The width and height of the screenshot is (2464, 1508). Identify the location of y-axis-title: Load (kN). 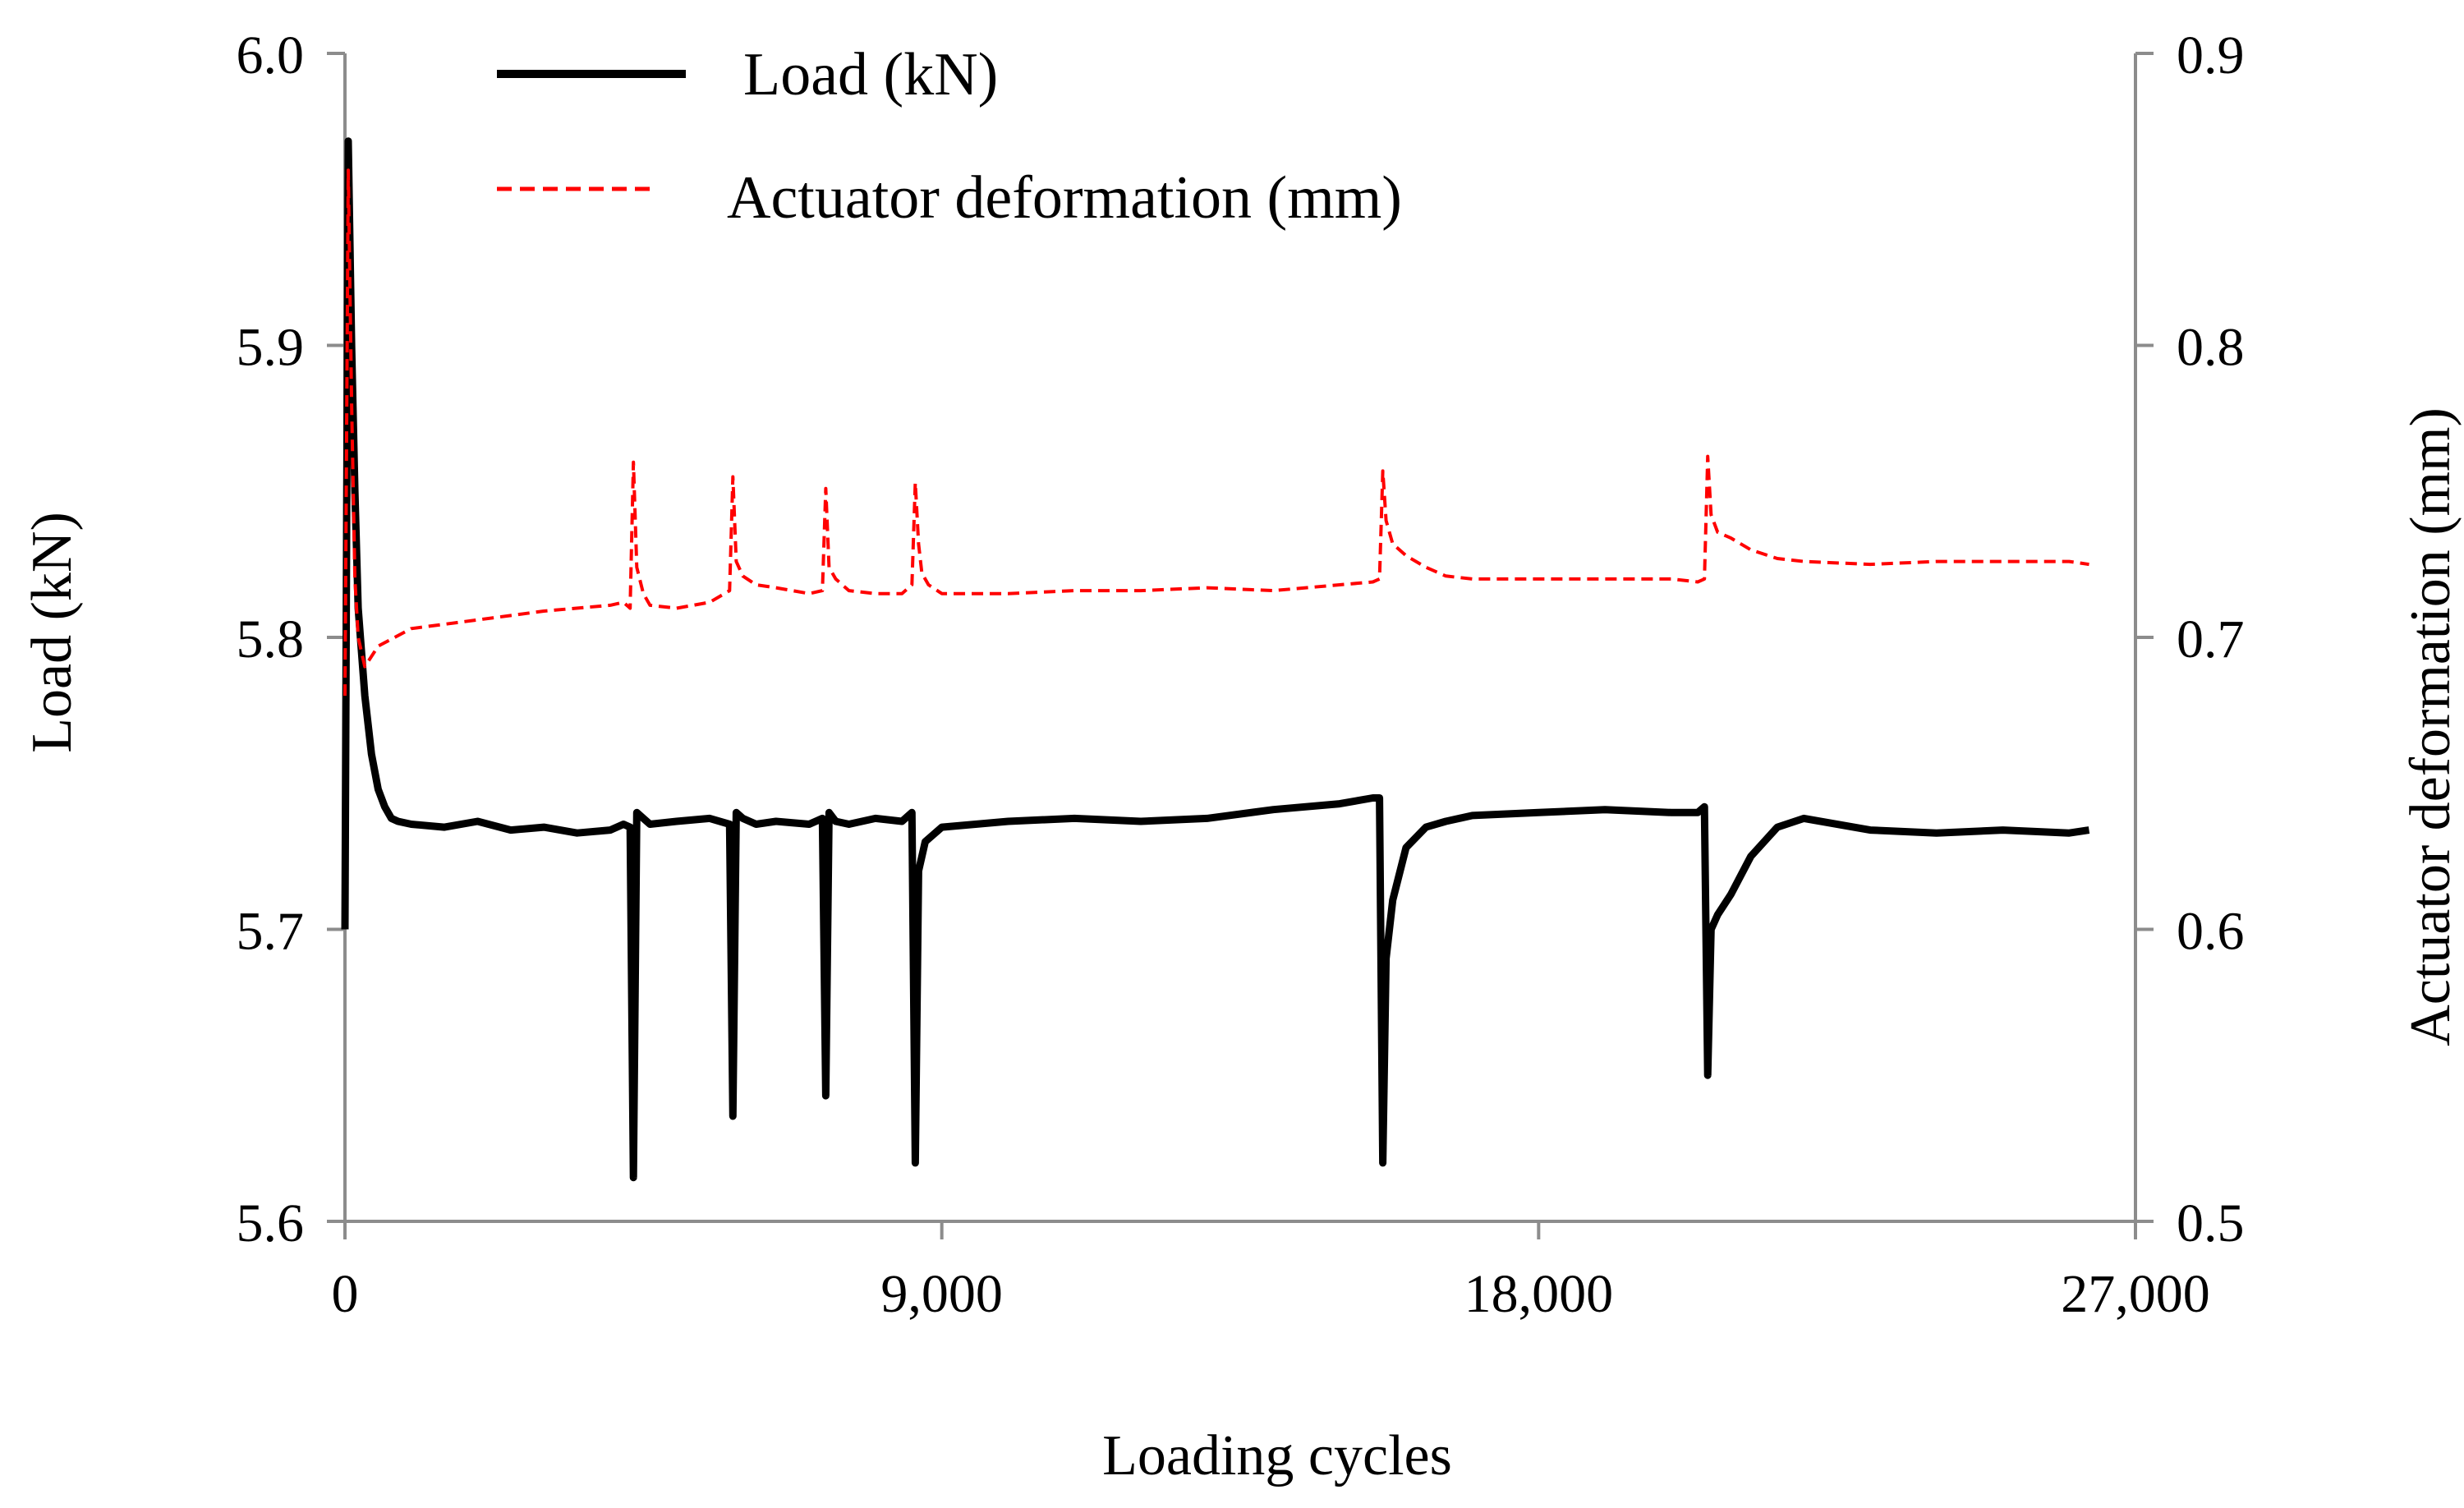
(52, 632).